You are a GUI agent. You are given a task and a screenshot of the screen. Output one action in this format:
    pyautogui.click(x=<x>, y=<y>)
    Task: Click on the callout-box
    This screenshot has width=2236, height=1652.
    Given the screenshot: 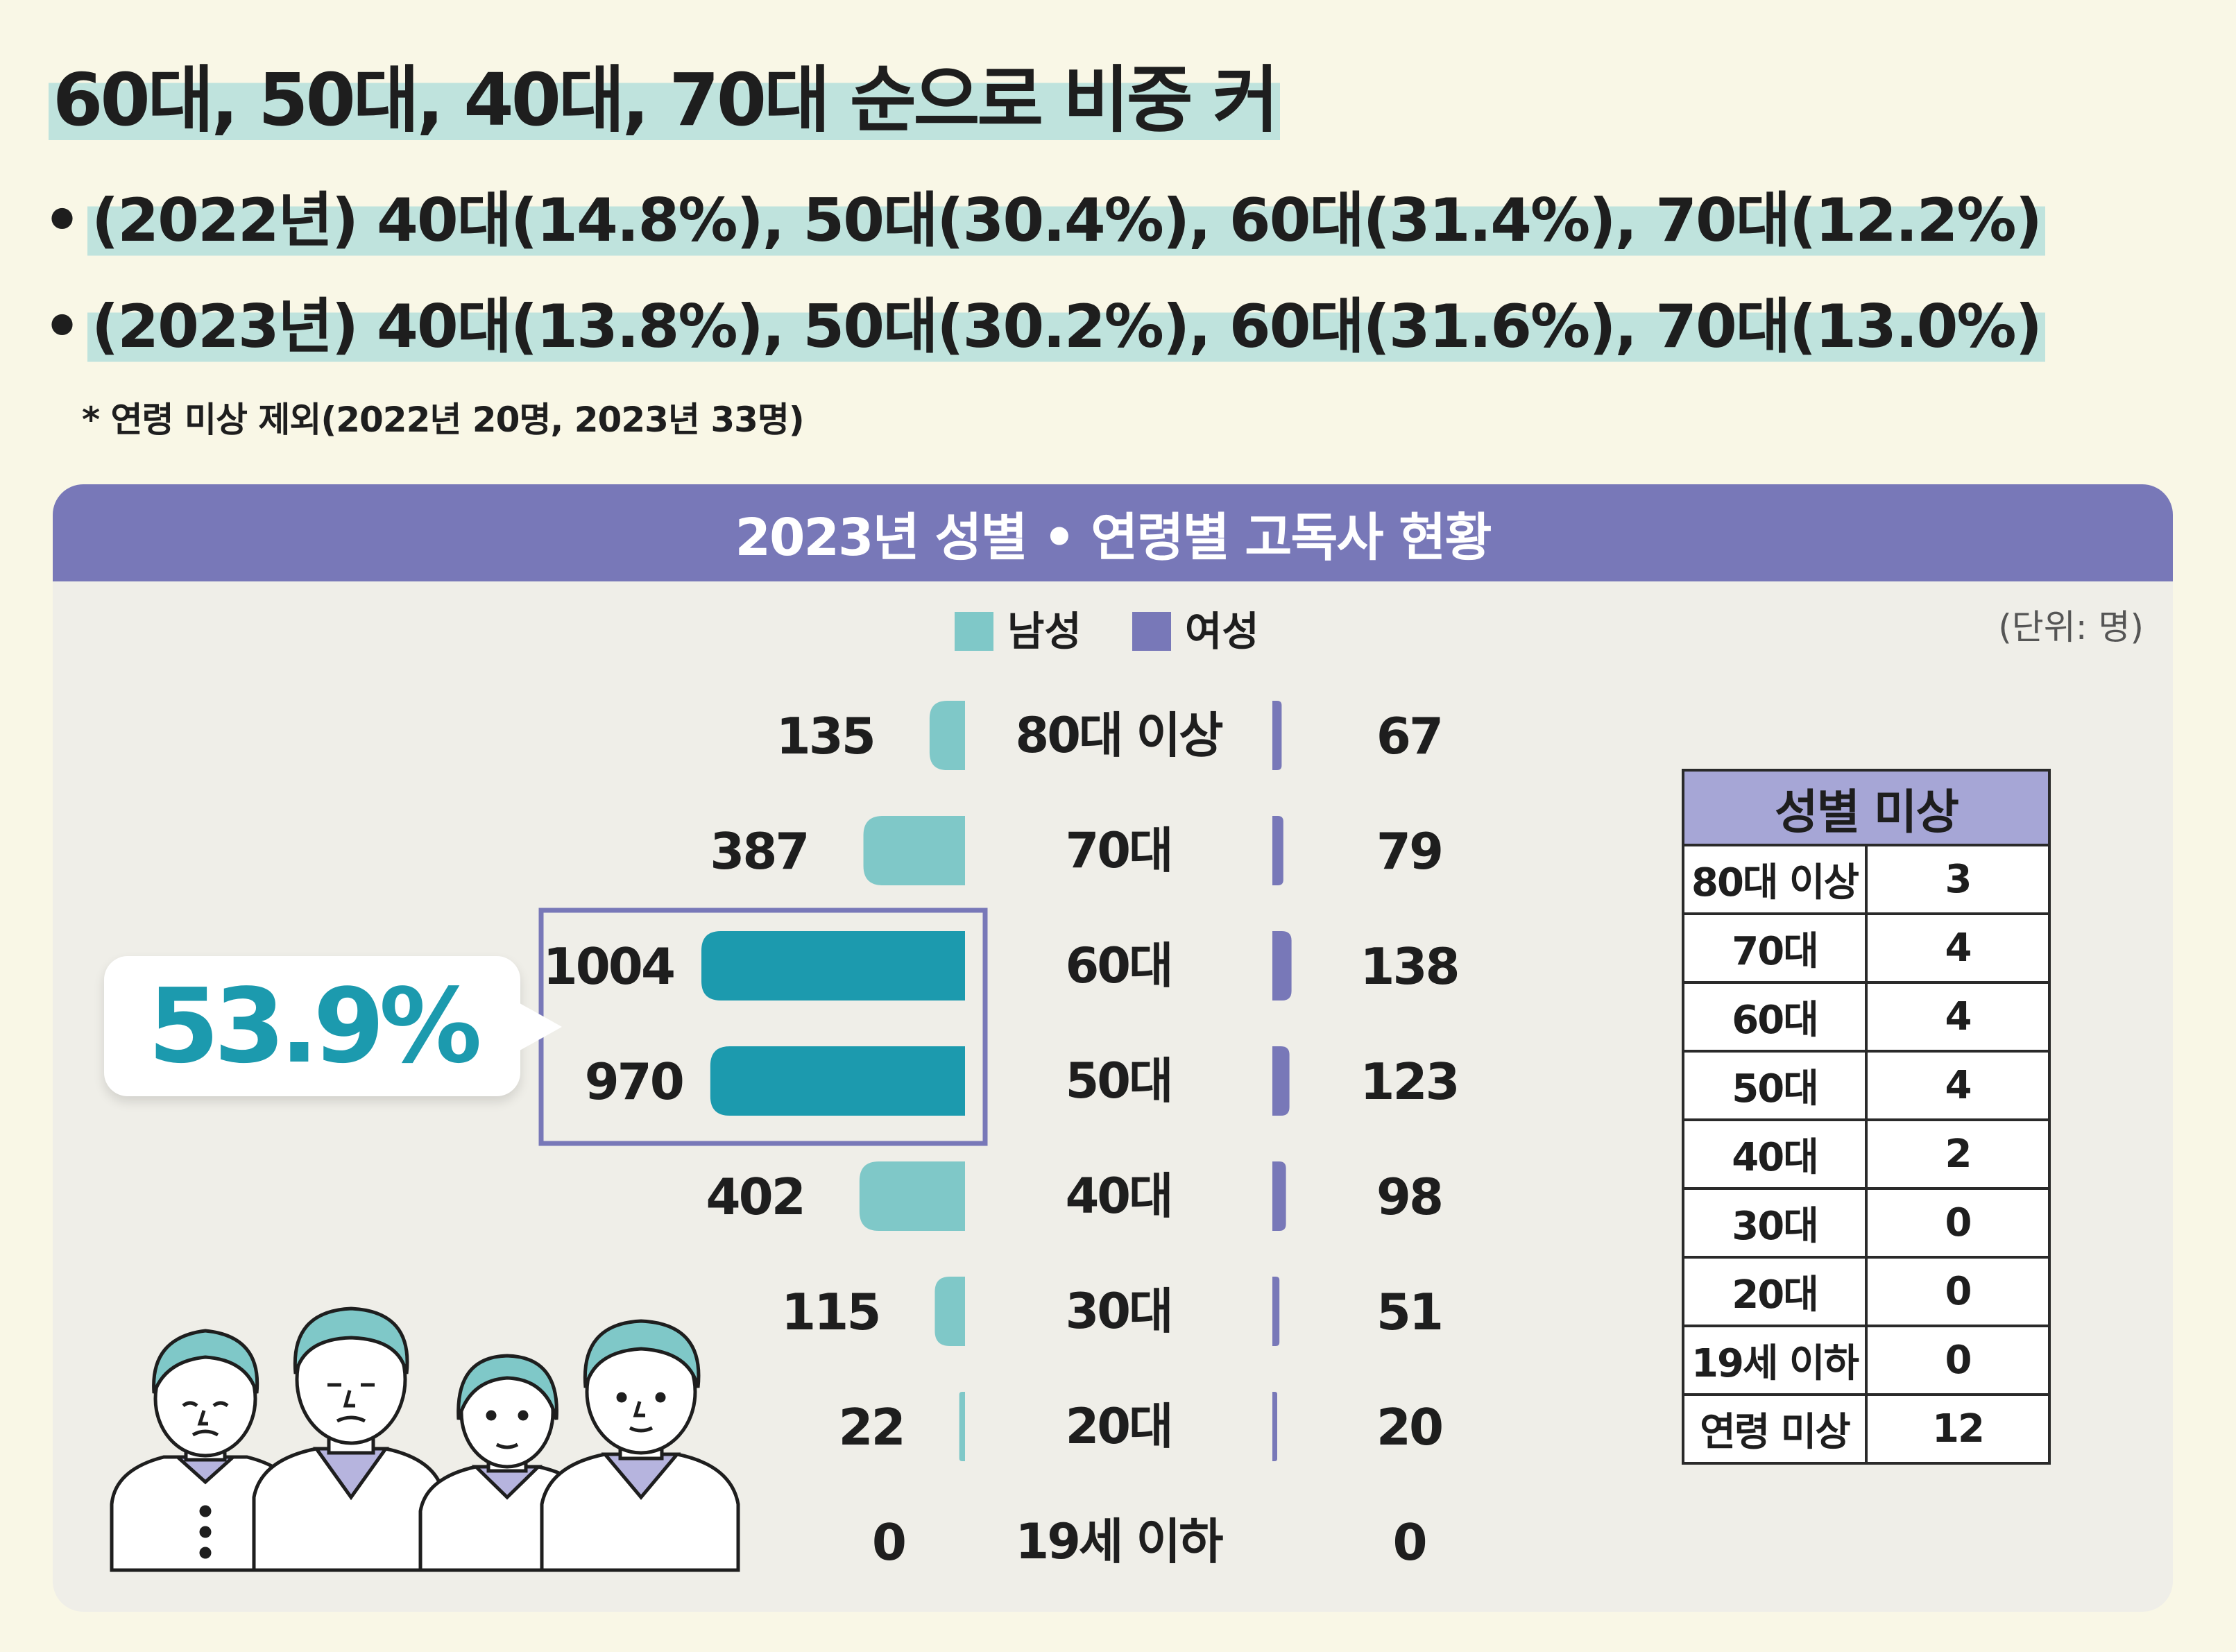 What is the action you would take?
    pyautogui.click(x=312, y=1026)
    